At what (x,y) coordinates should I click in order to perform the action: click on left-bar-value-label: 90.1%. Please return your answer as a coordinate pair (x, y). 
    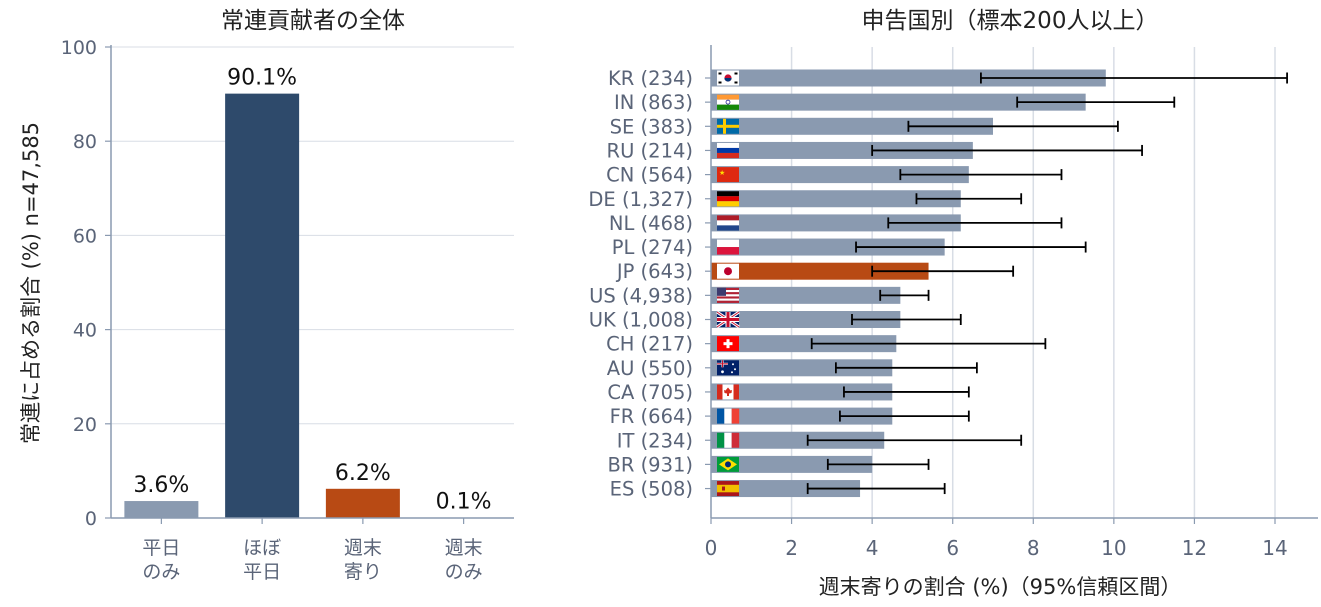
    Looking at the image, I should click on (262, 78).